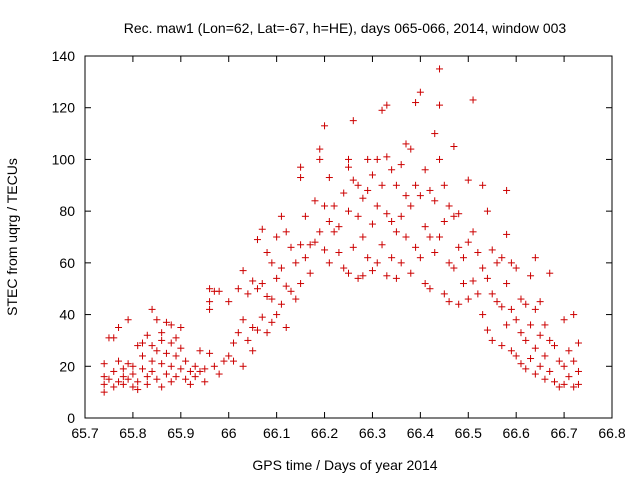 The height and width of the screenshot is (480, 640). I want to click on x-tick-label: 66.4, so click(420, 433).